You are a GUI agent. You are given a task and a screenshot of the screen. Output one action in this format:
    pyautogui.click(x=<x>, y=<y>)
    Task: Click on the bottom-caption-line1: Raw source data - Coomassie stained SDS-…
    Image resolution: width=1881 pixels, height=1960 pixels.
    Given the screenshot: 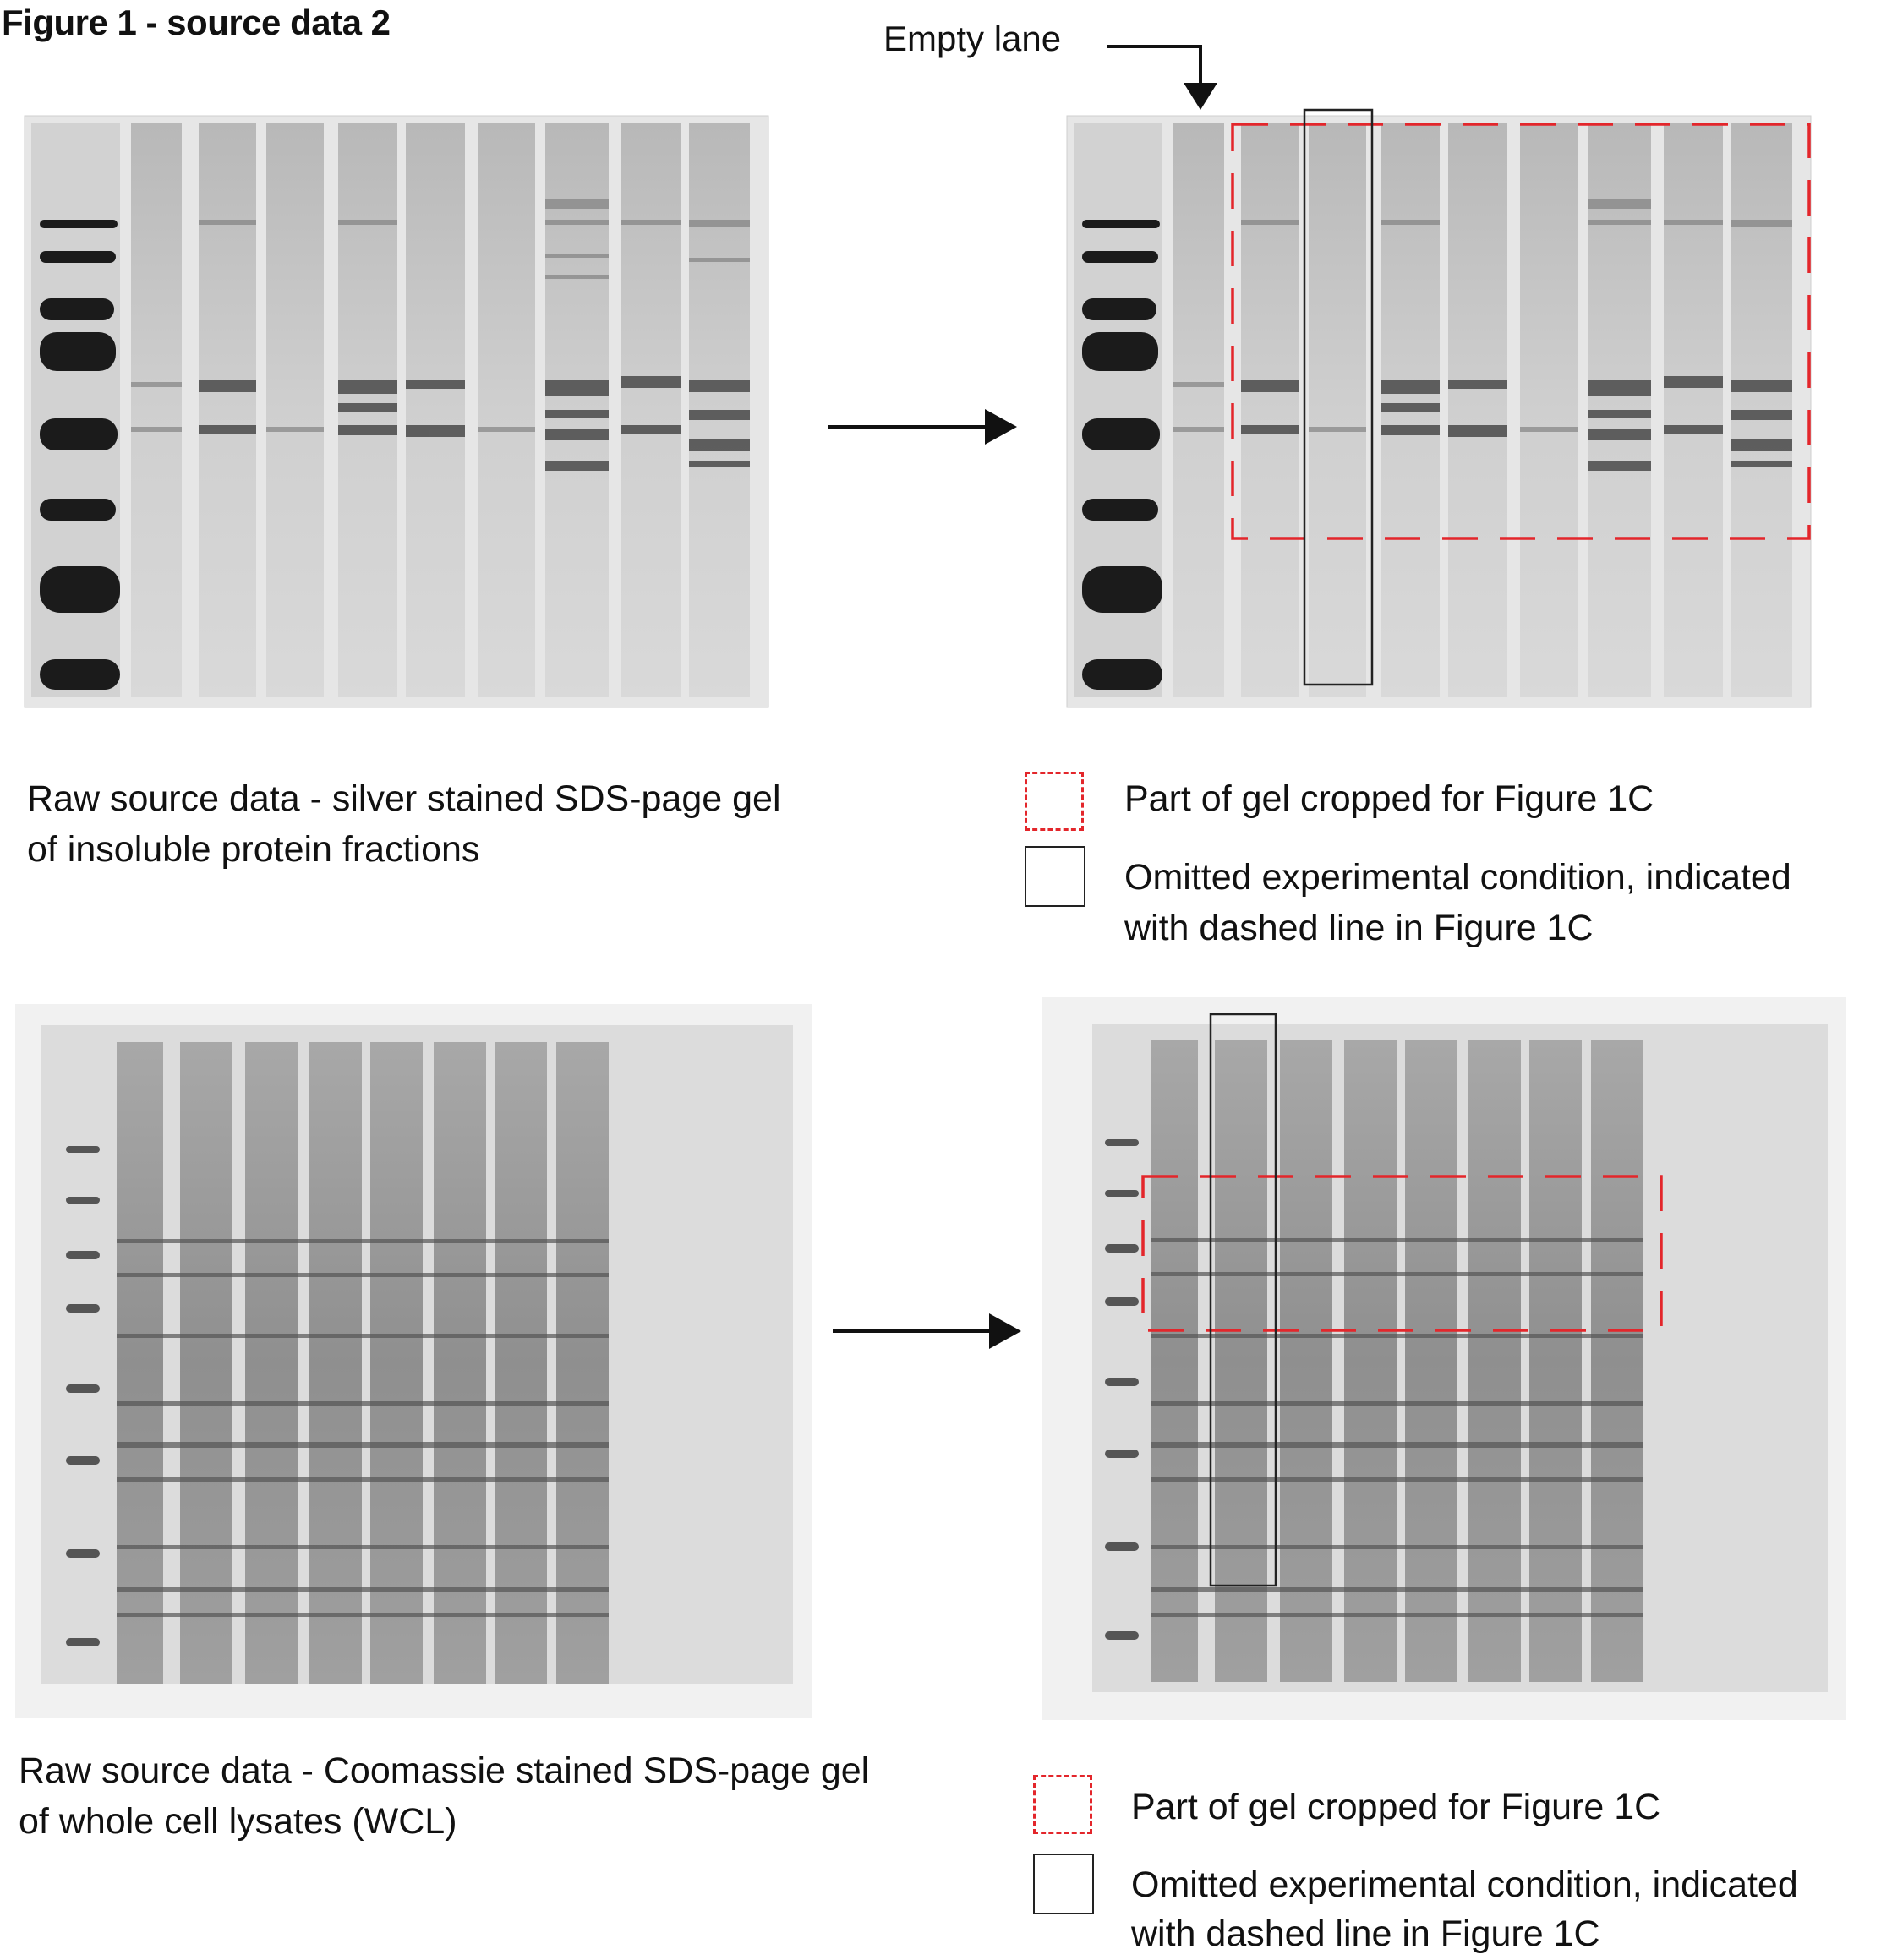 What is the action you would take?
    pyautogui.click(x=445, y=1770)
    